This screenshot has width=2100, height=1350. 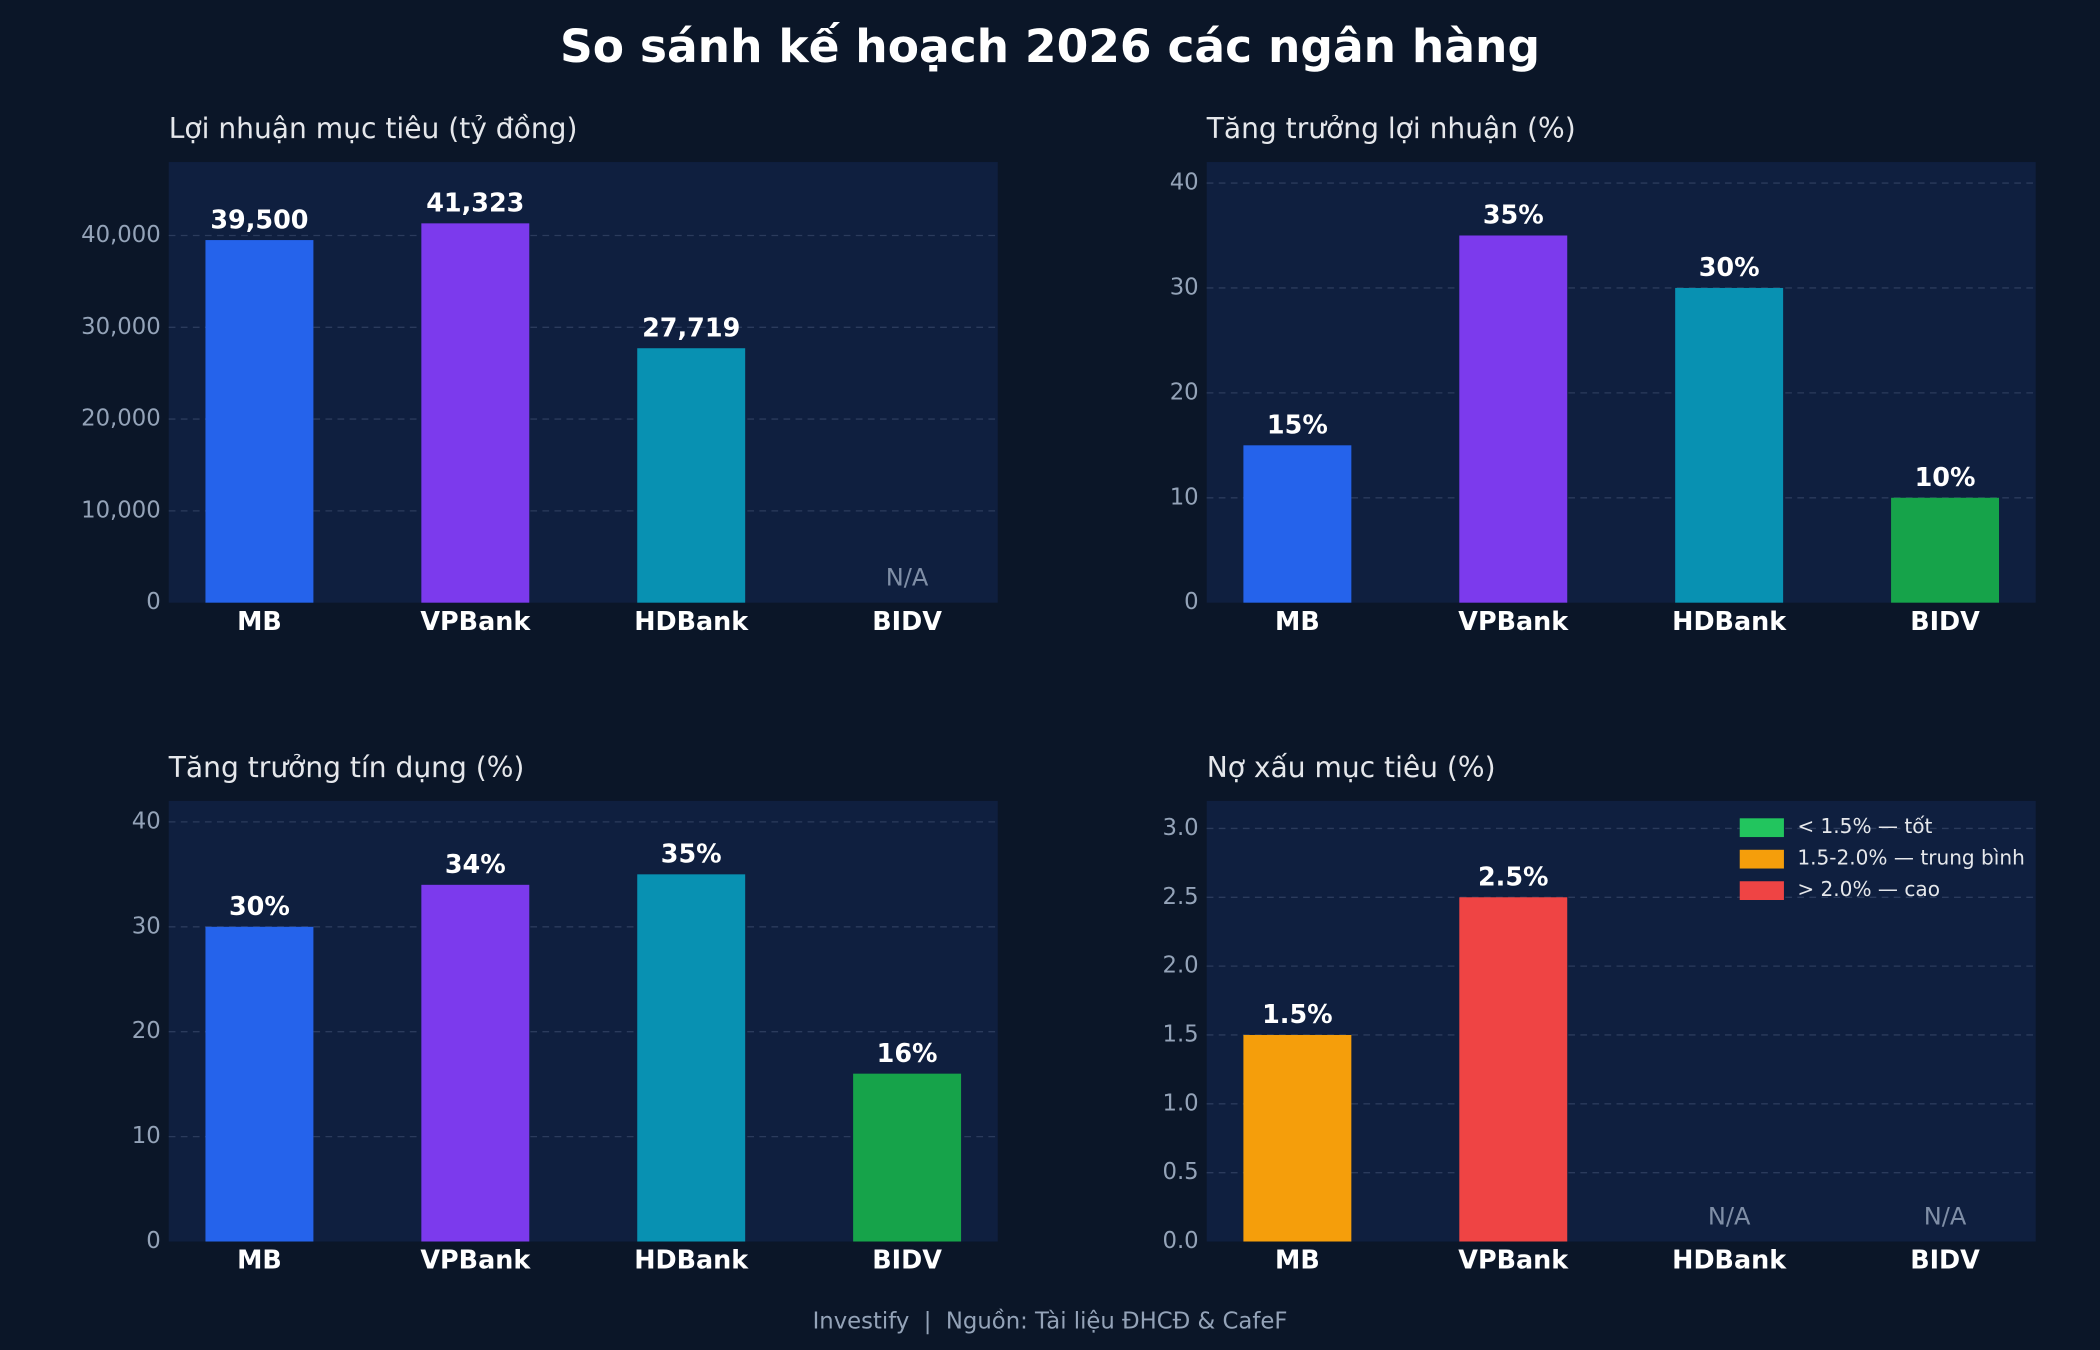 What do you see at coordinates (1180, 1034) in the screenshot?
I see `y-tick-label: 1.5` at bounding box center [1180, 1034].